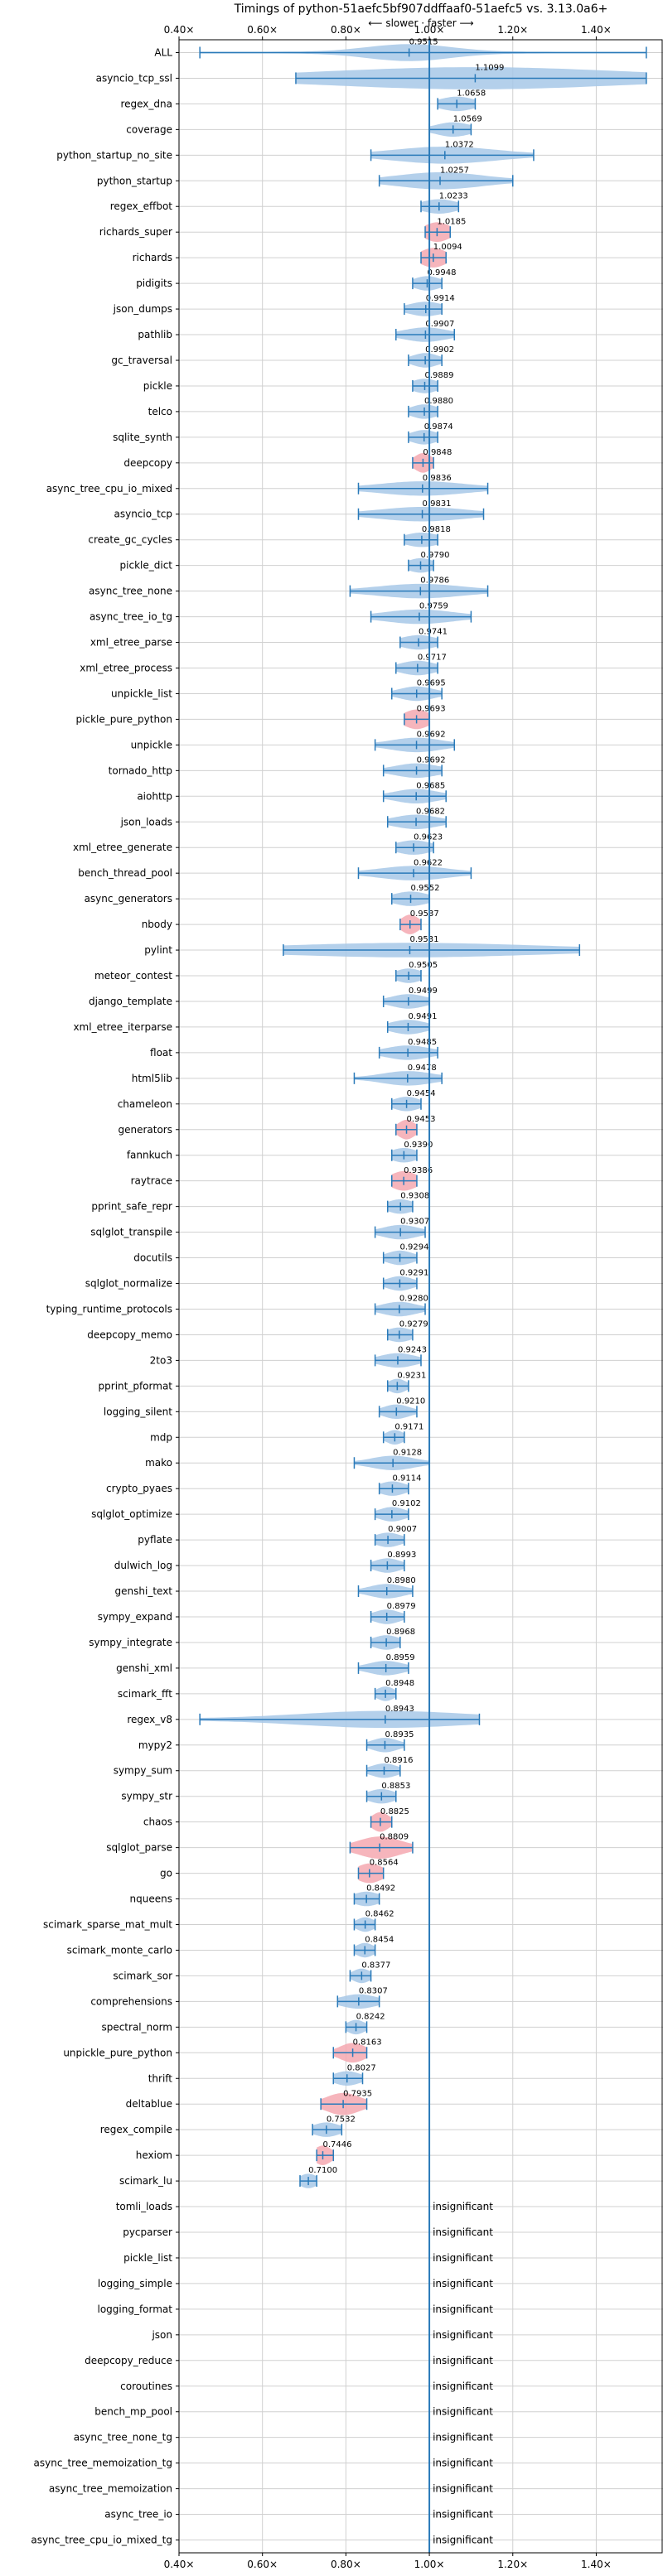 The height and width of the screenshot is (2576, 663). What do you see at coordinates (140, 771) in the screenshot?
I see `benchmark-label-tornado-http: tornado_http` at bounding box center [140, 771].